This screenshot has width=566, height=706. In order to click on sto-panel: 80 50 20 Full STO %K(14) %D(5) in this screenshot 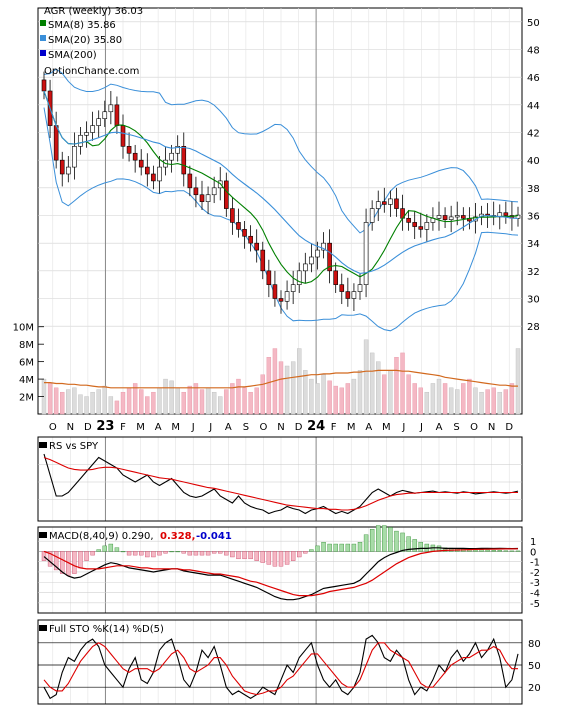, I will do `click(289, 662)`.